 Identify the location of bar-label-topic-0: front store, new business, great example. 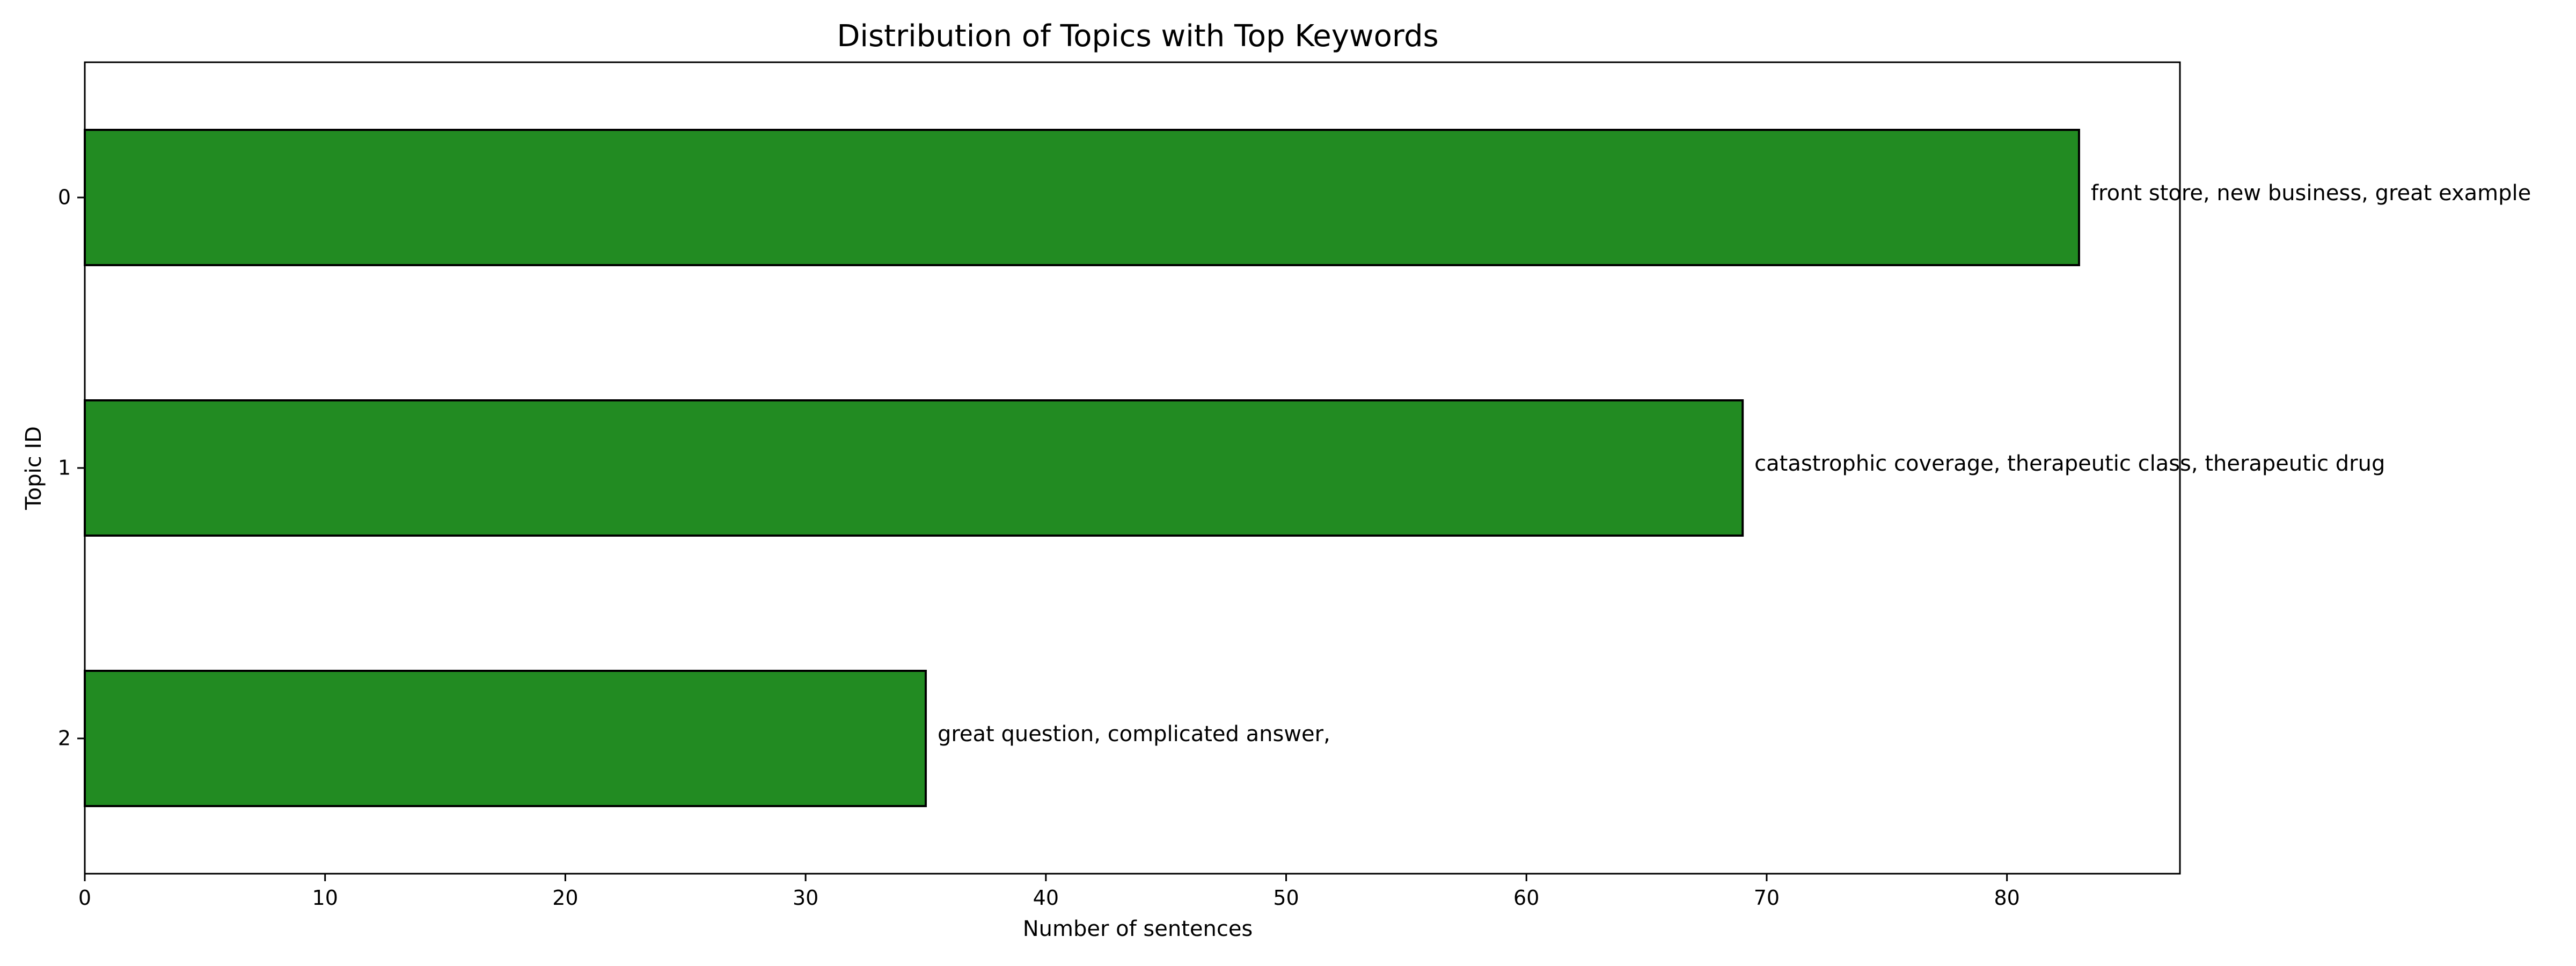
(2311, 193).